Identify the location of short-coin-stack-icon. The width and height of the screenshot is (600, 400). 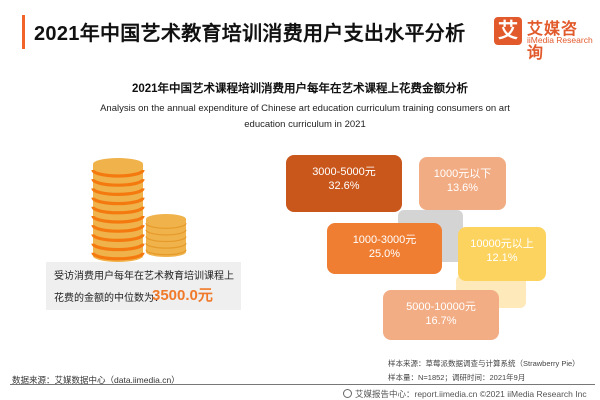
(166, 235).